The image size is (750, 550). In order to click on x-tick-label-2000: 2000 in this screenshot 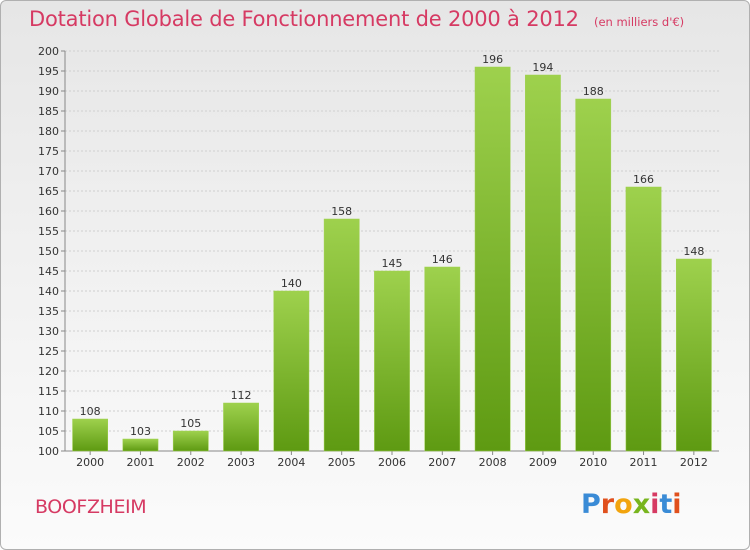, I will do `click(90, 462)`.